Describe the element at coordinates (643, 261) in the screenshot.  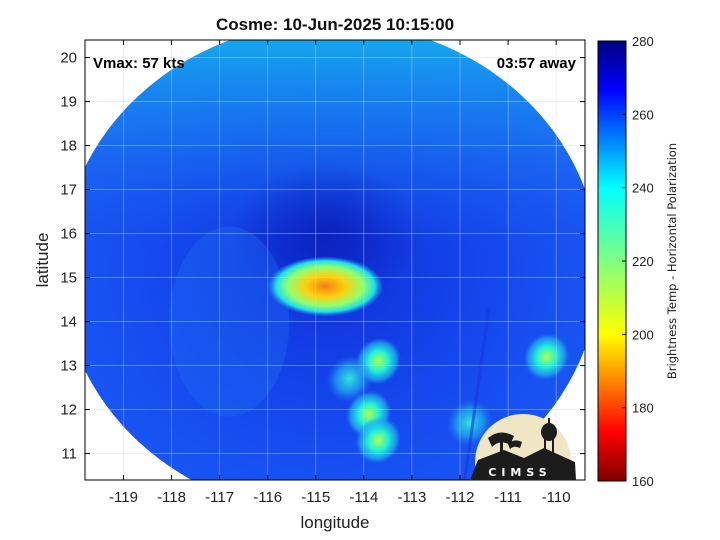
I see `colorbar-tick-label: 220` at that location.